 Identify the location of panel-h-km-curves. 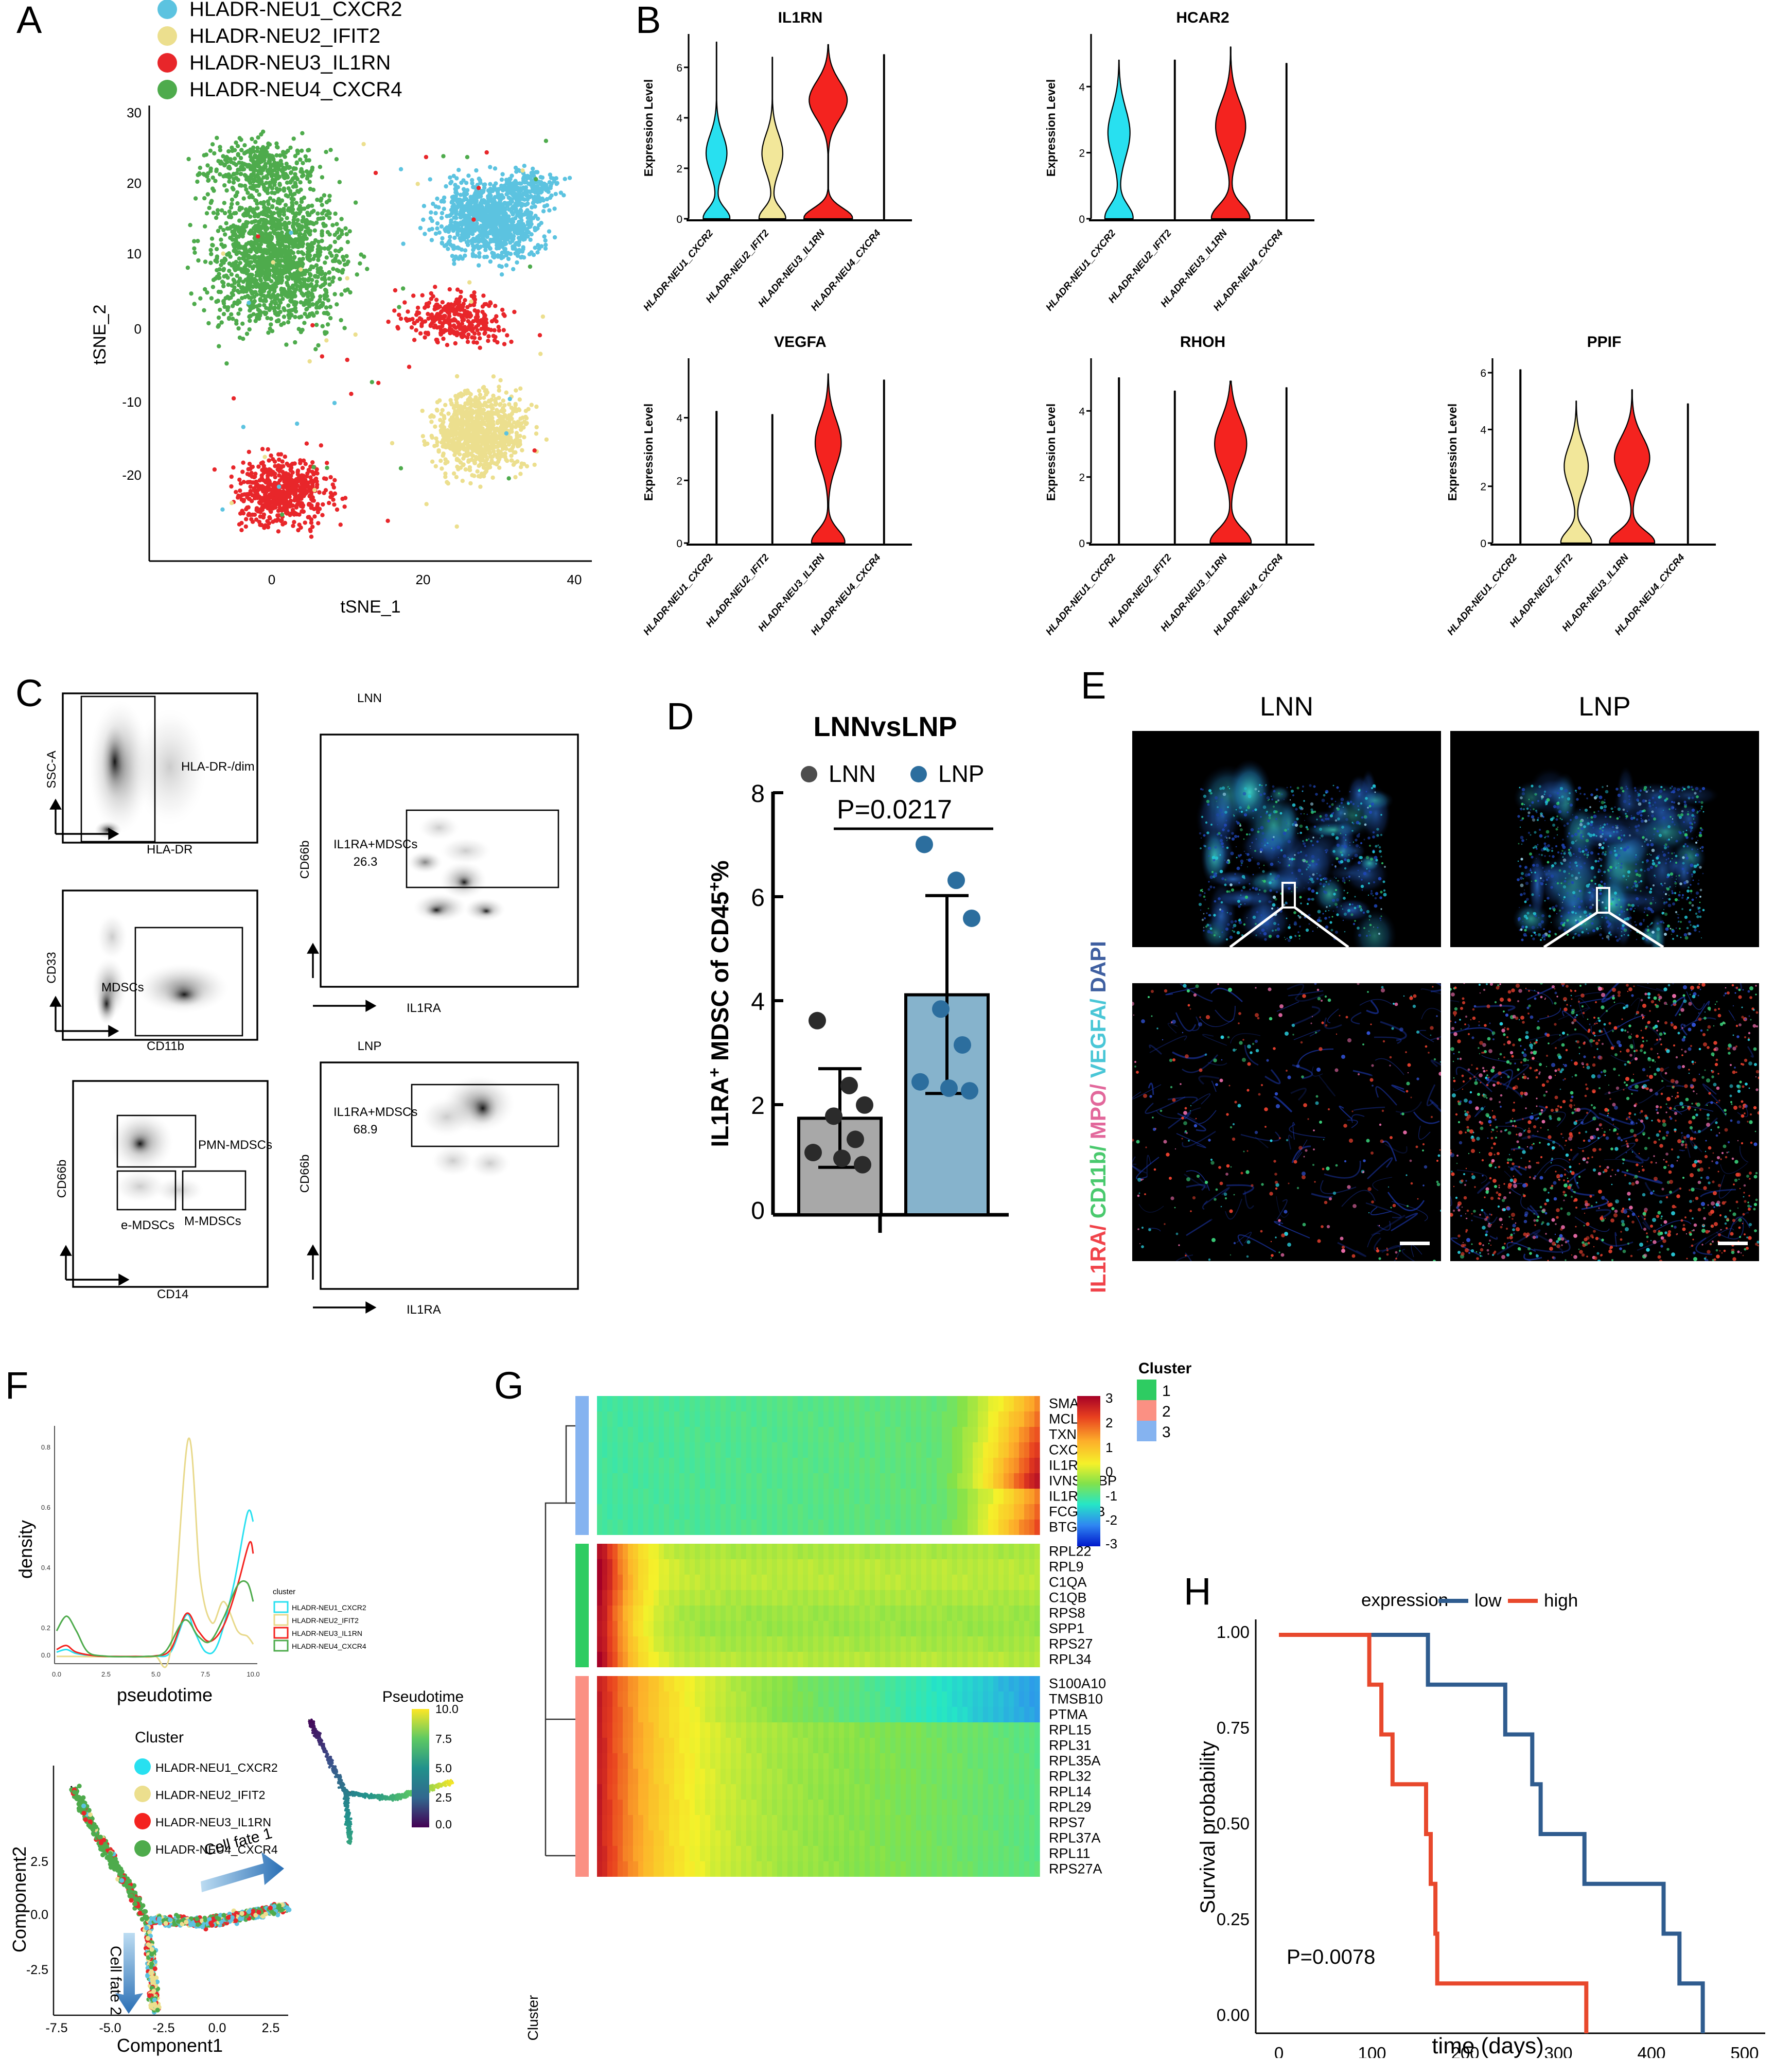
(1491, 1834).